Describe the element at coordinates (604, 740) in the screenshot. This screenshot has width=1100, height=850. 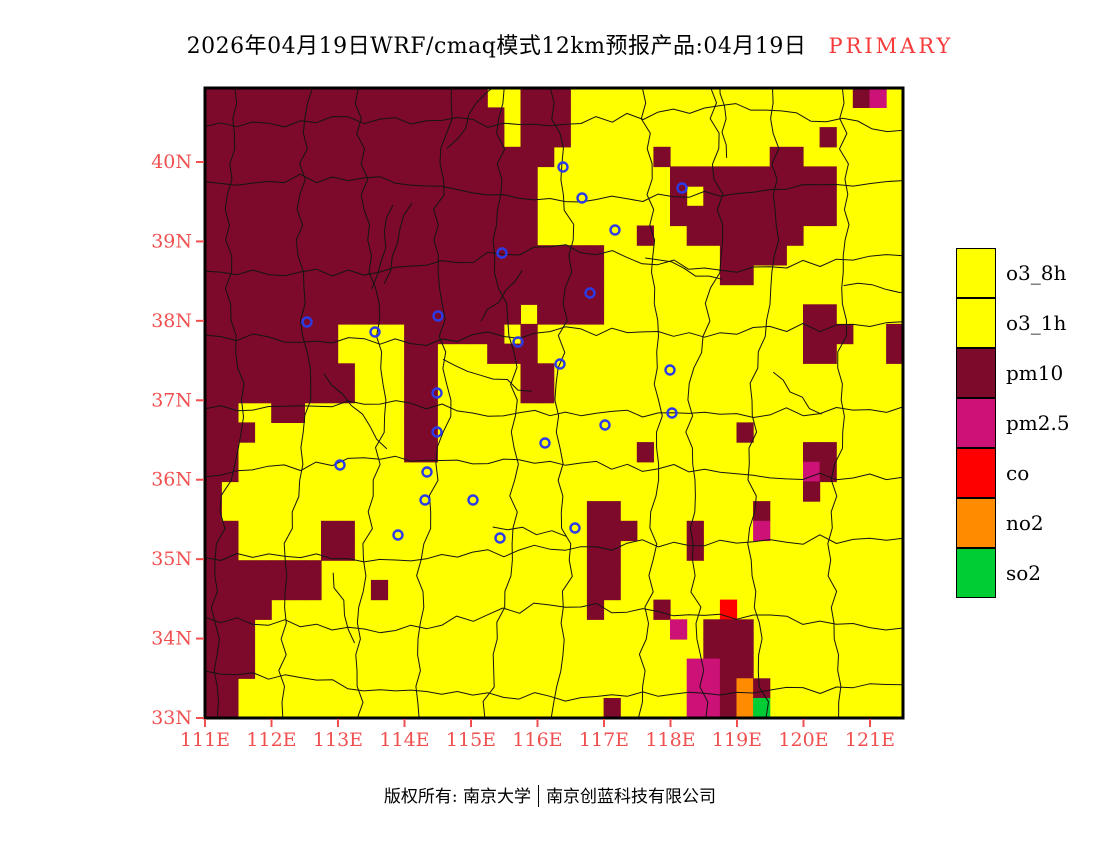
I see `x-axis-tick-label: 117E` at that location.